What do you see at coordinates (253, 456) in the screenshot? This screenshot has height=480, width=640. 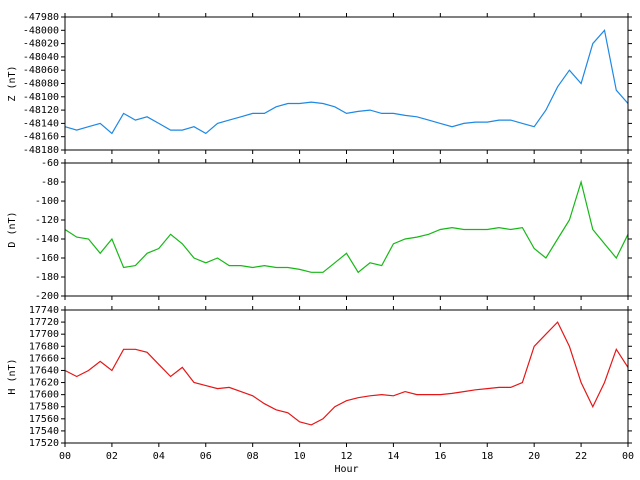 I see `x-tick-label: 08` at bounding box center [253, 456].